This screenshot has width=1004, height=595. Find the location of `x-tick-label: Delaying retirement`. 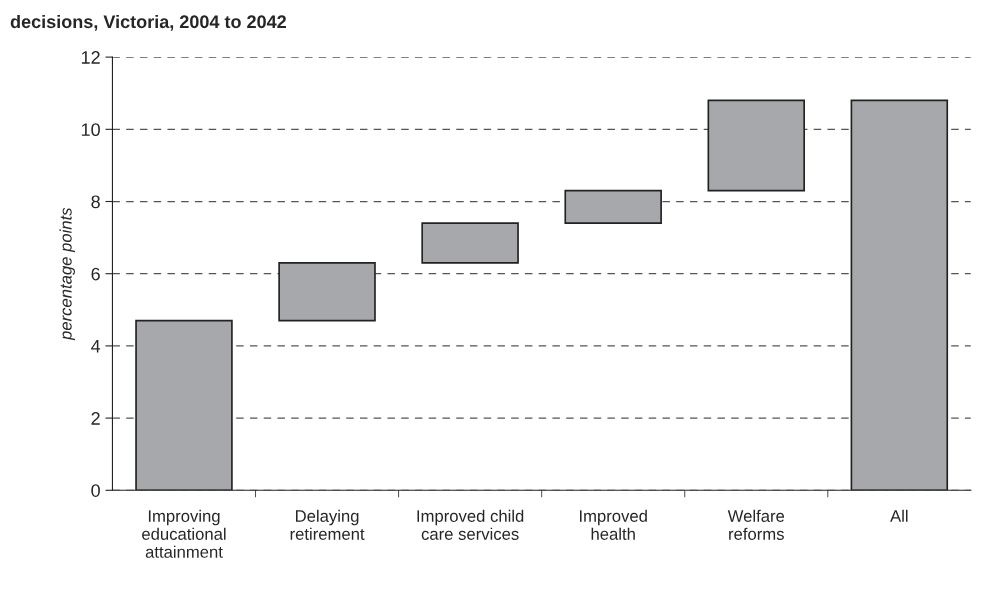

x-tick-label: Delaying retirement is located at coordinates (327, 524).